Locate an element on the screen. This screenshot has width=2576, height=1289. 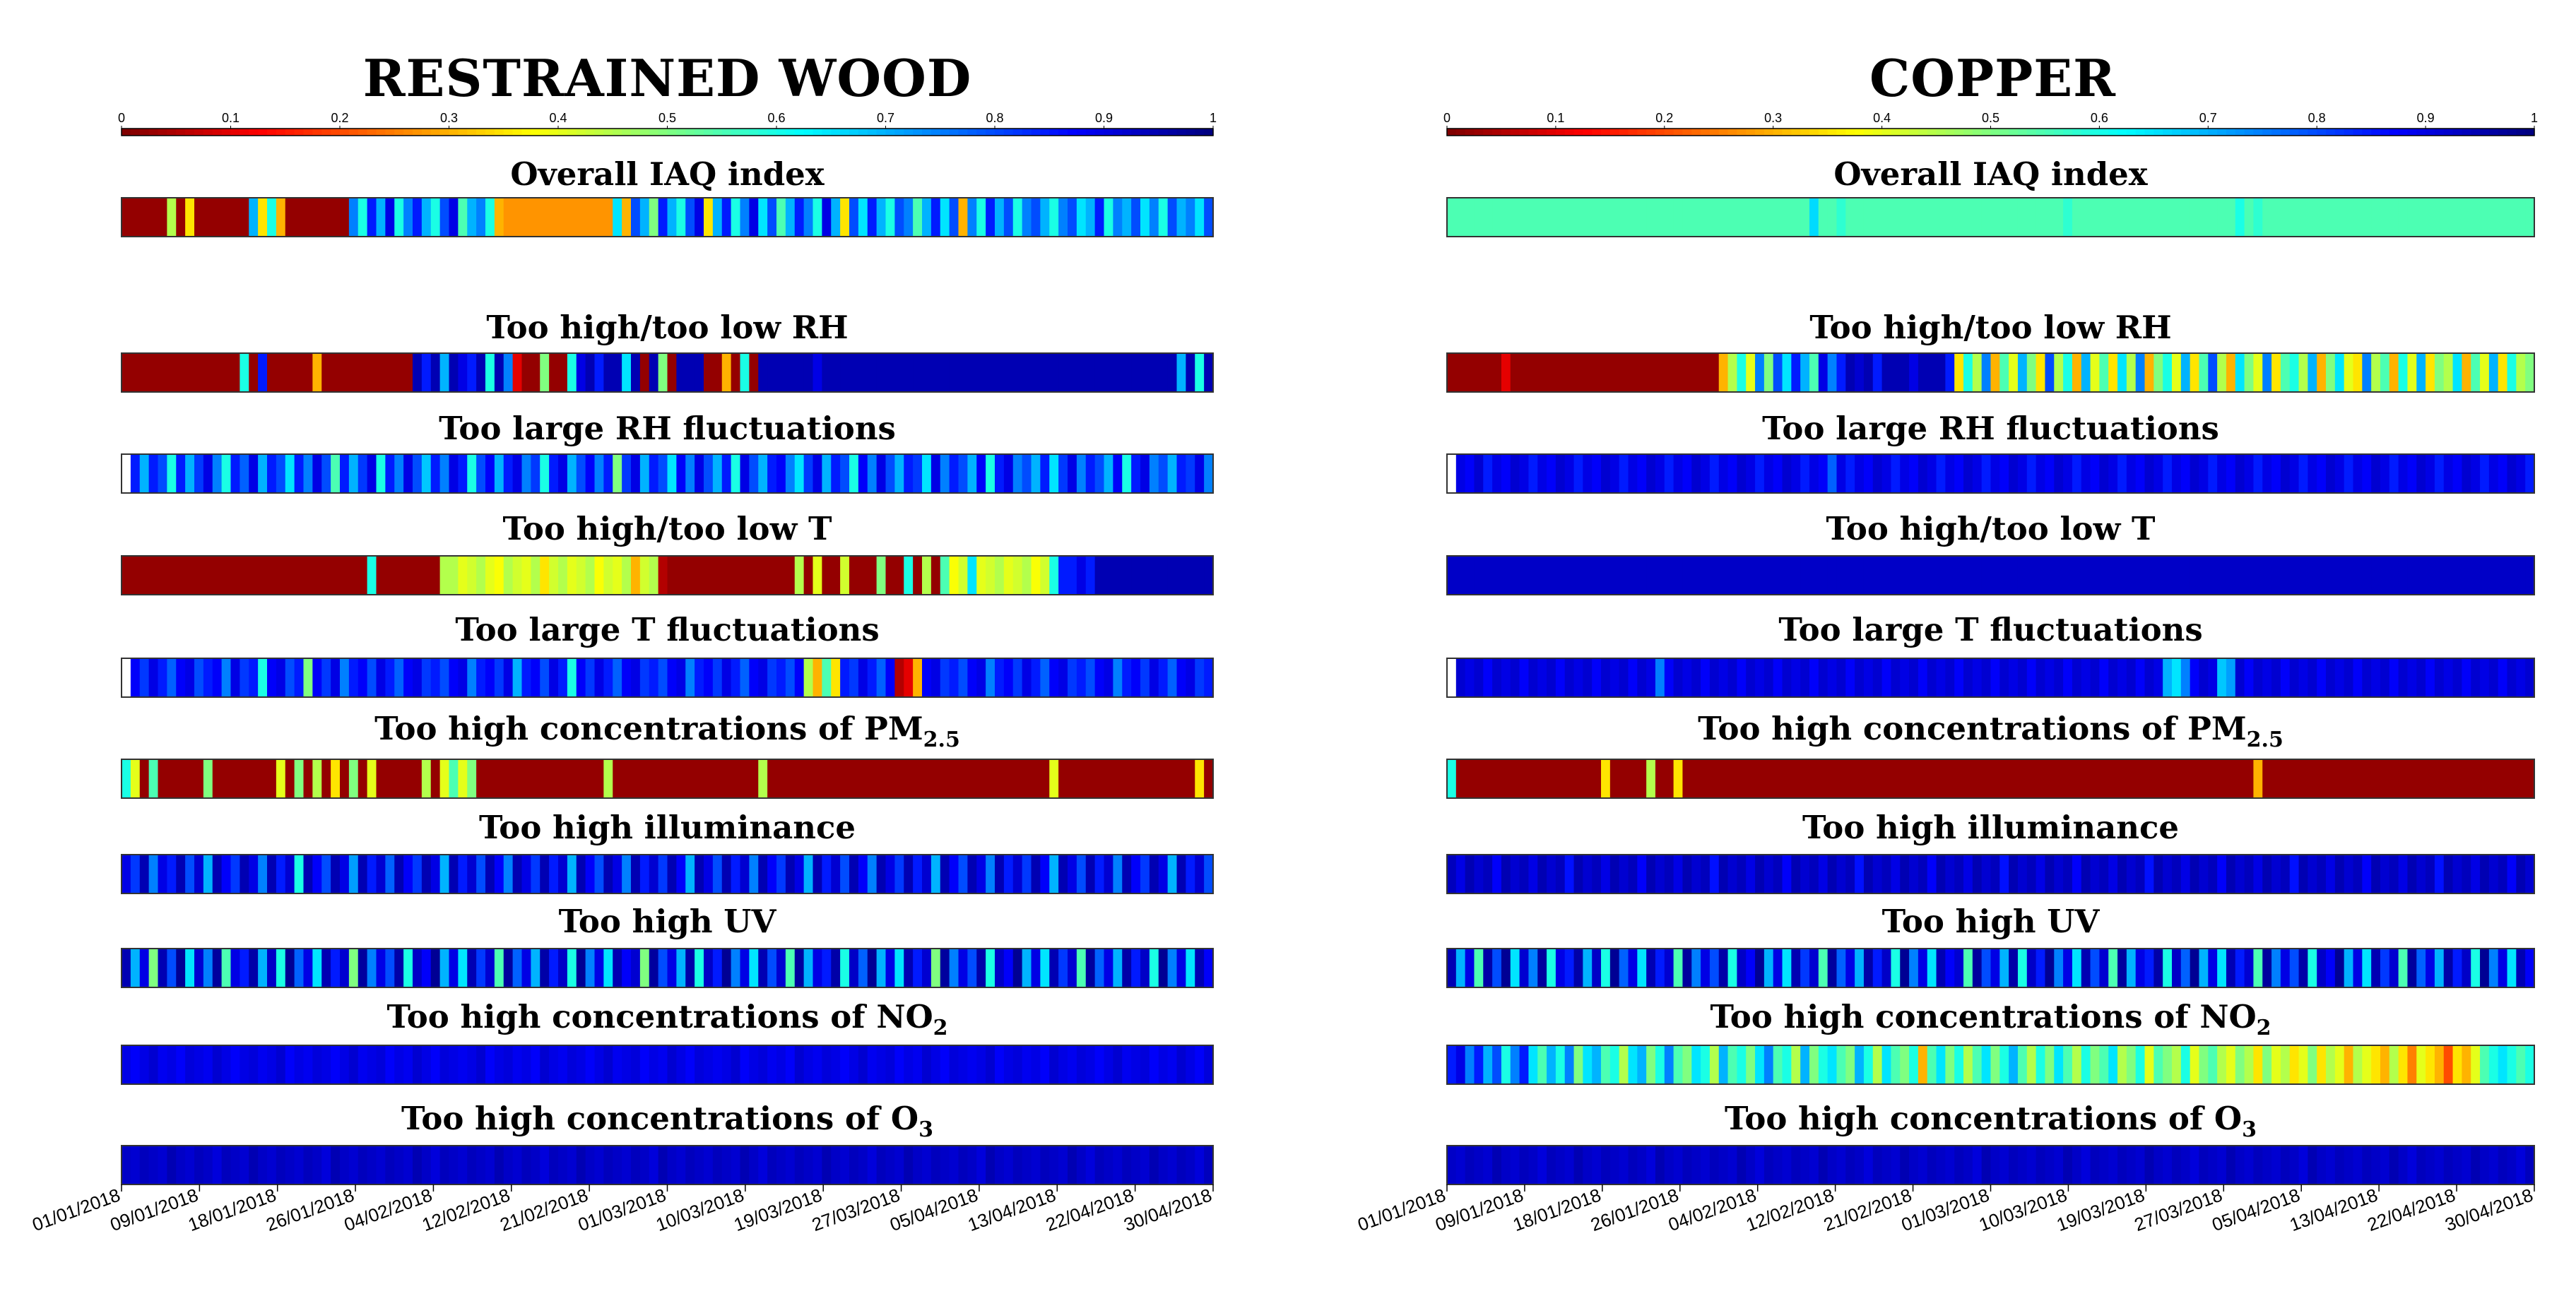
colorbar-tick-label: 0.9 is located at coordinates (2426, 118).